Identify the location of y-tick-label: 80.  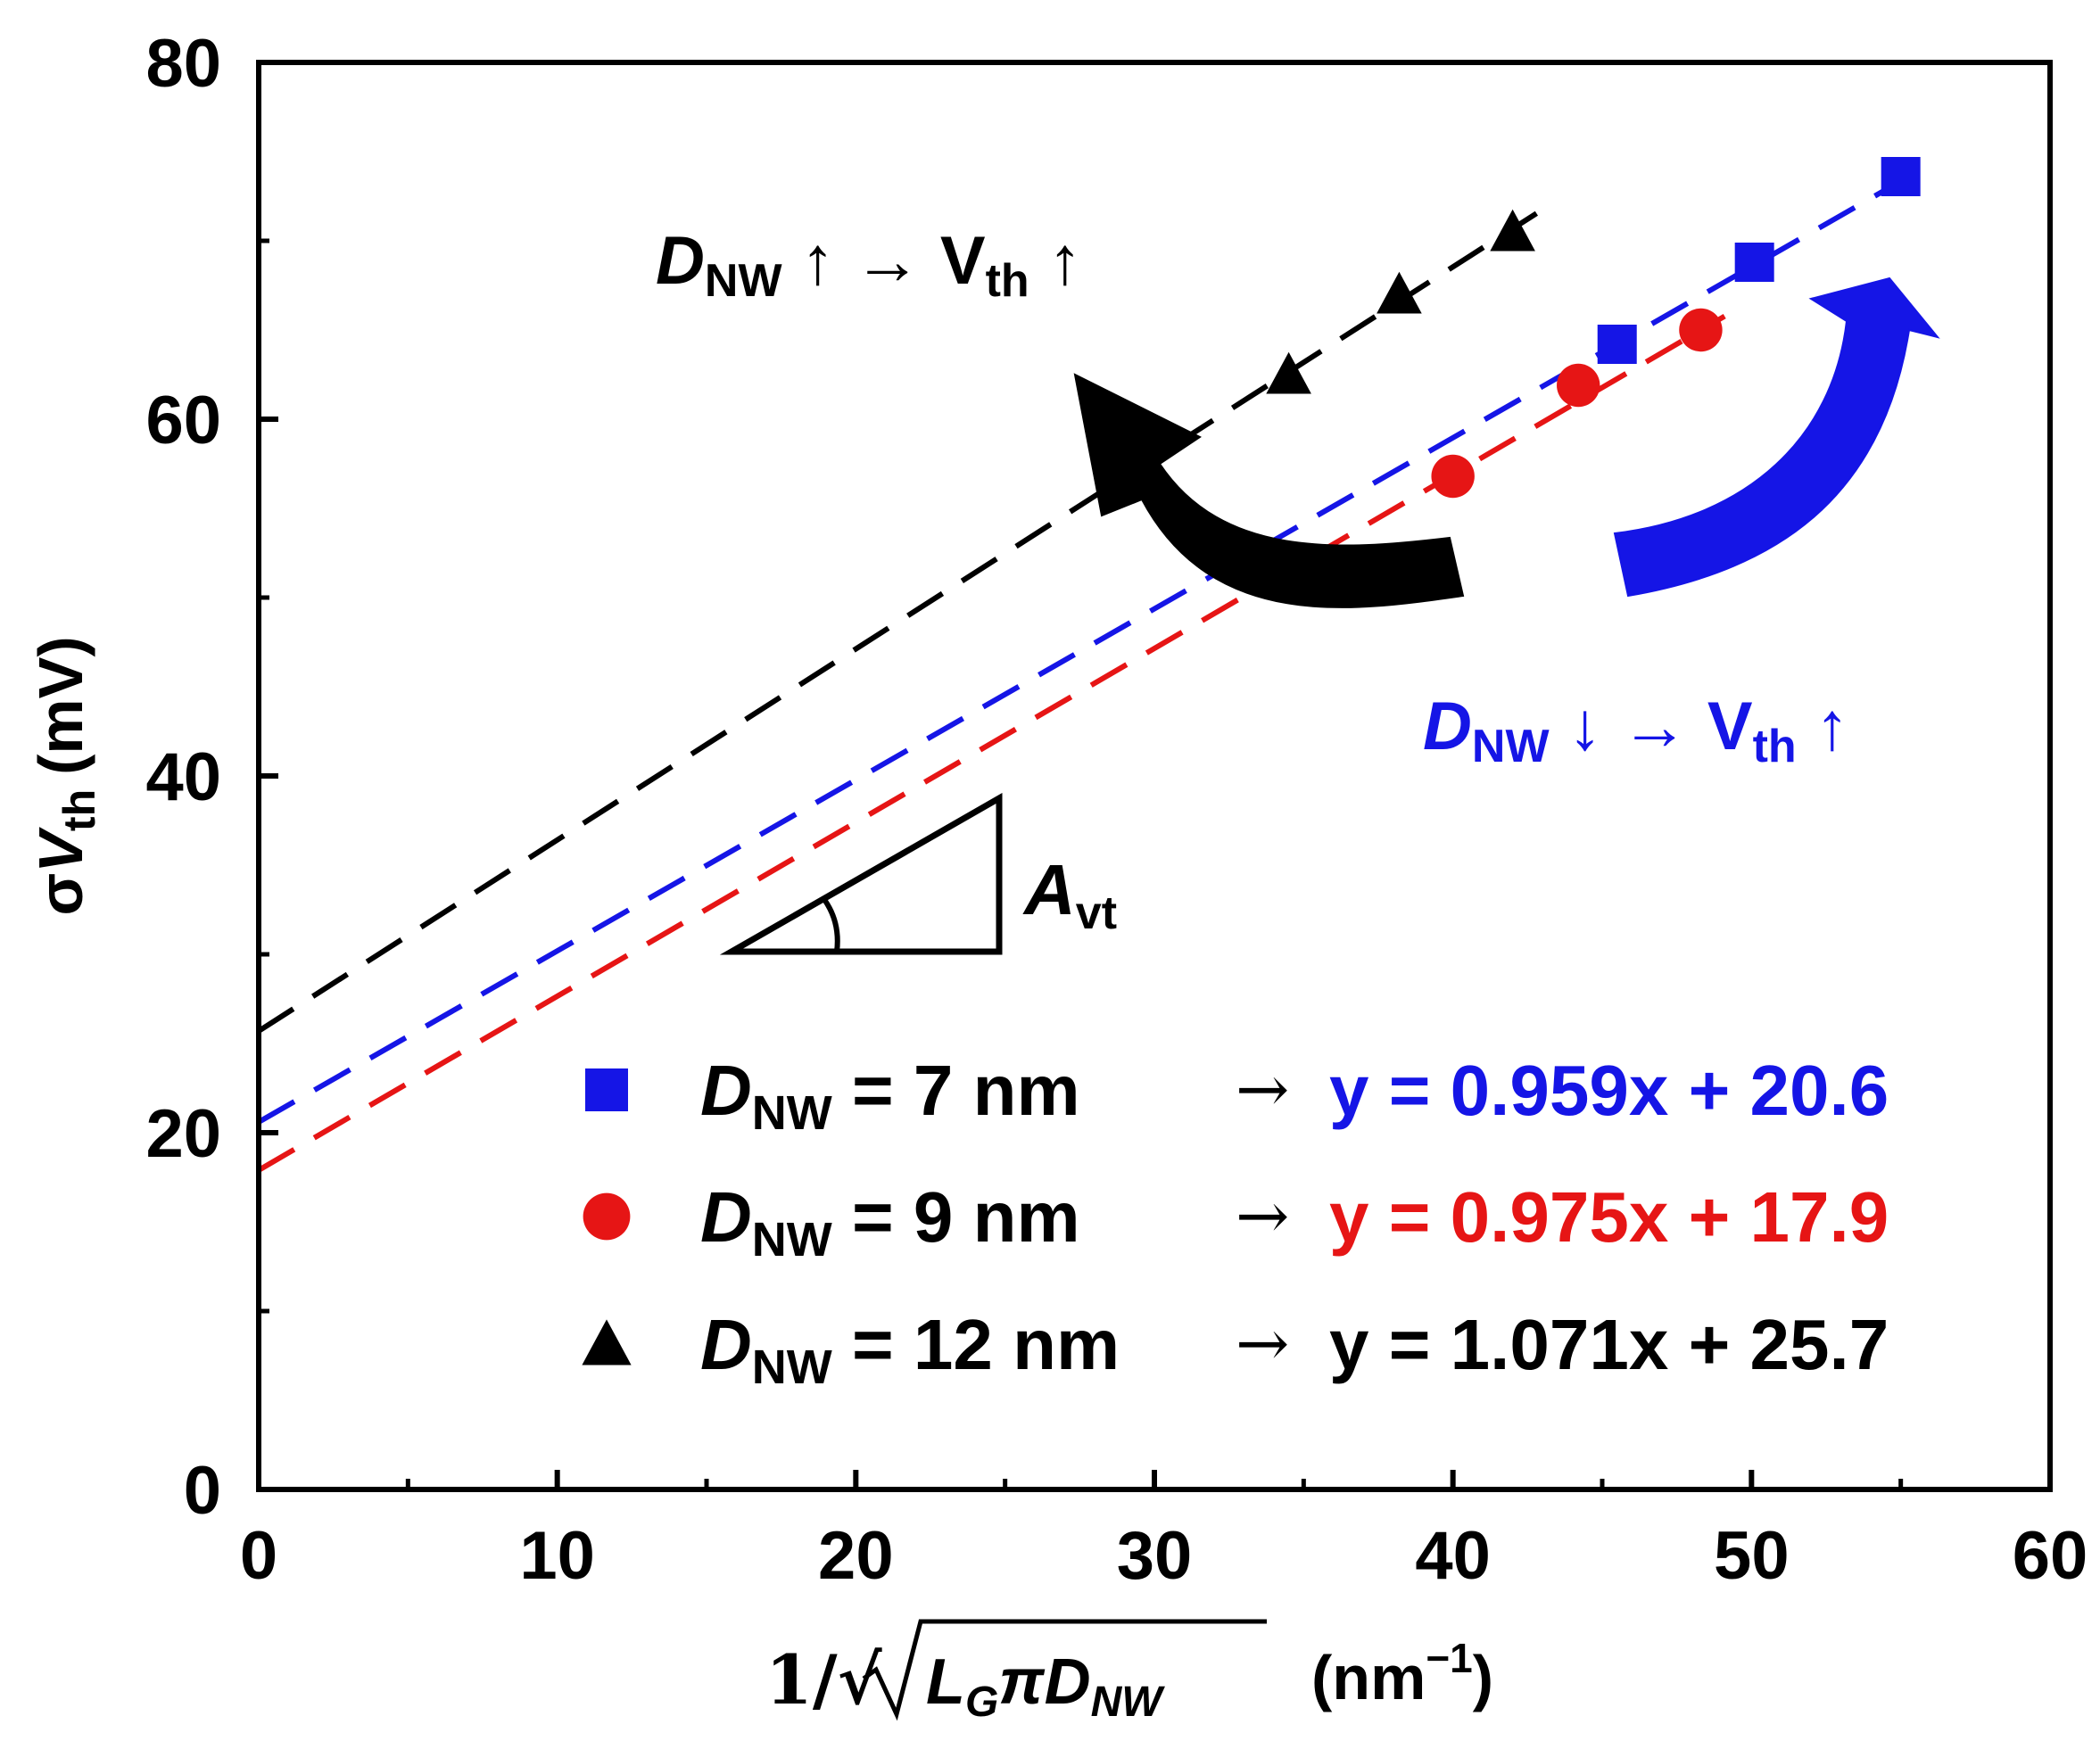
(183, 64).